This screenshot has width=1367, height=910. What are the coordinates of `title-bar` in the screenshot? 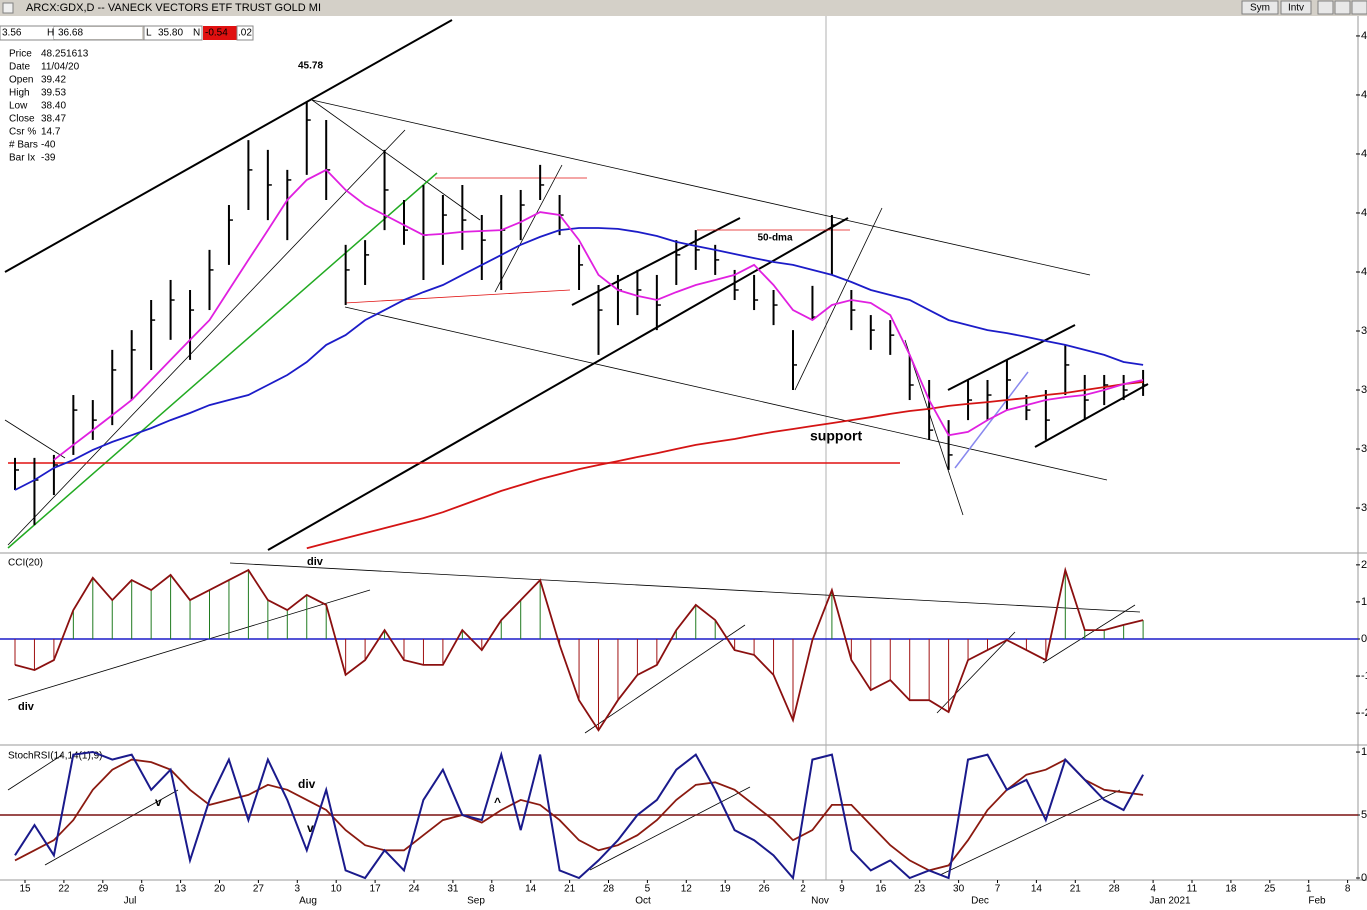 It's located at (683, 8).